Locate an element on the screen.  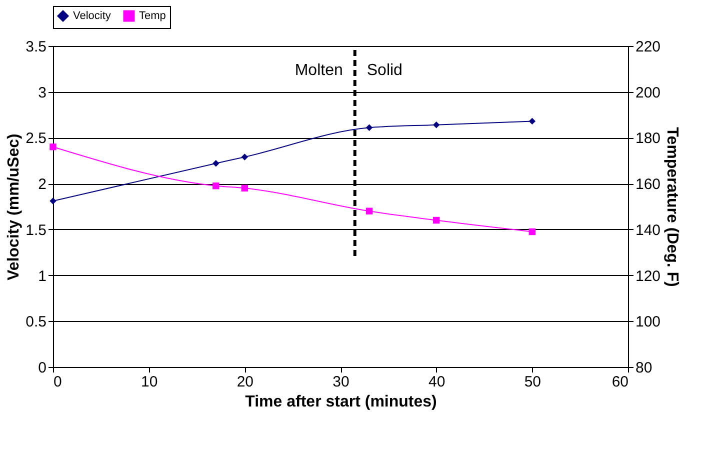
y2-tick-label: 140 is located at coordinates (648, 230).